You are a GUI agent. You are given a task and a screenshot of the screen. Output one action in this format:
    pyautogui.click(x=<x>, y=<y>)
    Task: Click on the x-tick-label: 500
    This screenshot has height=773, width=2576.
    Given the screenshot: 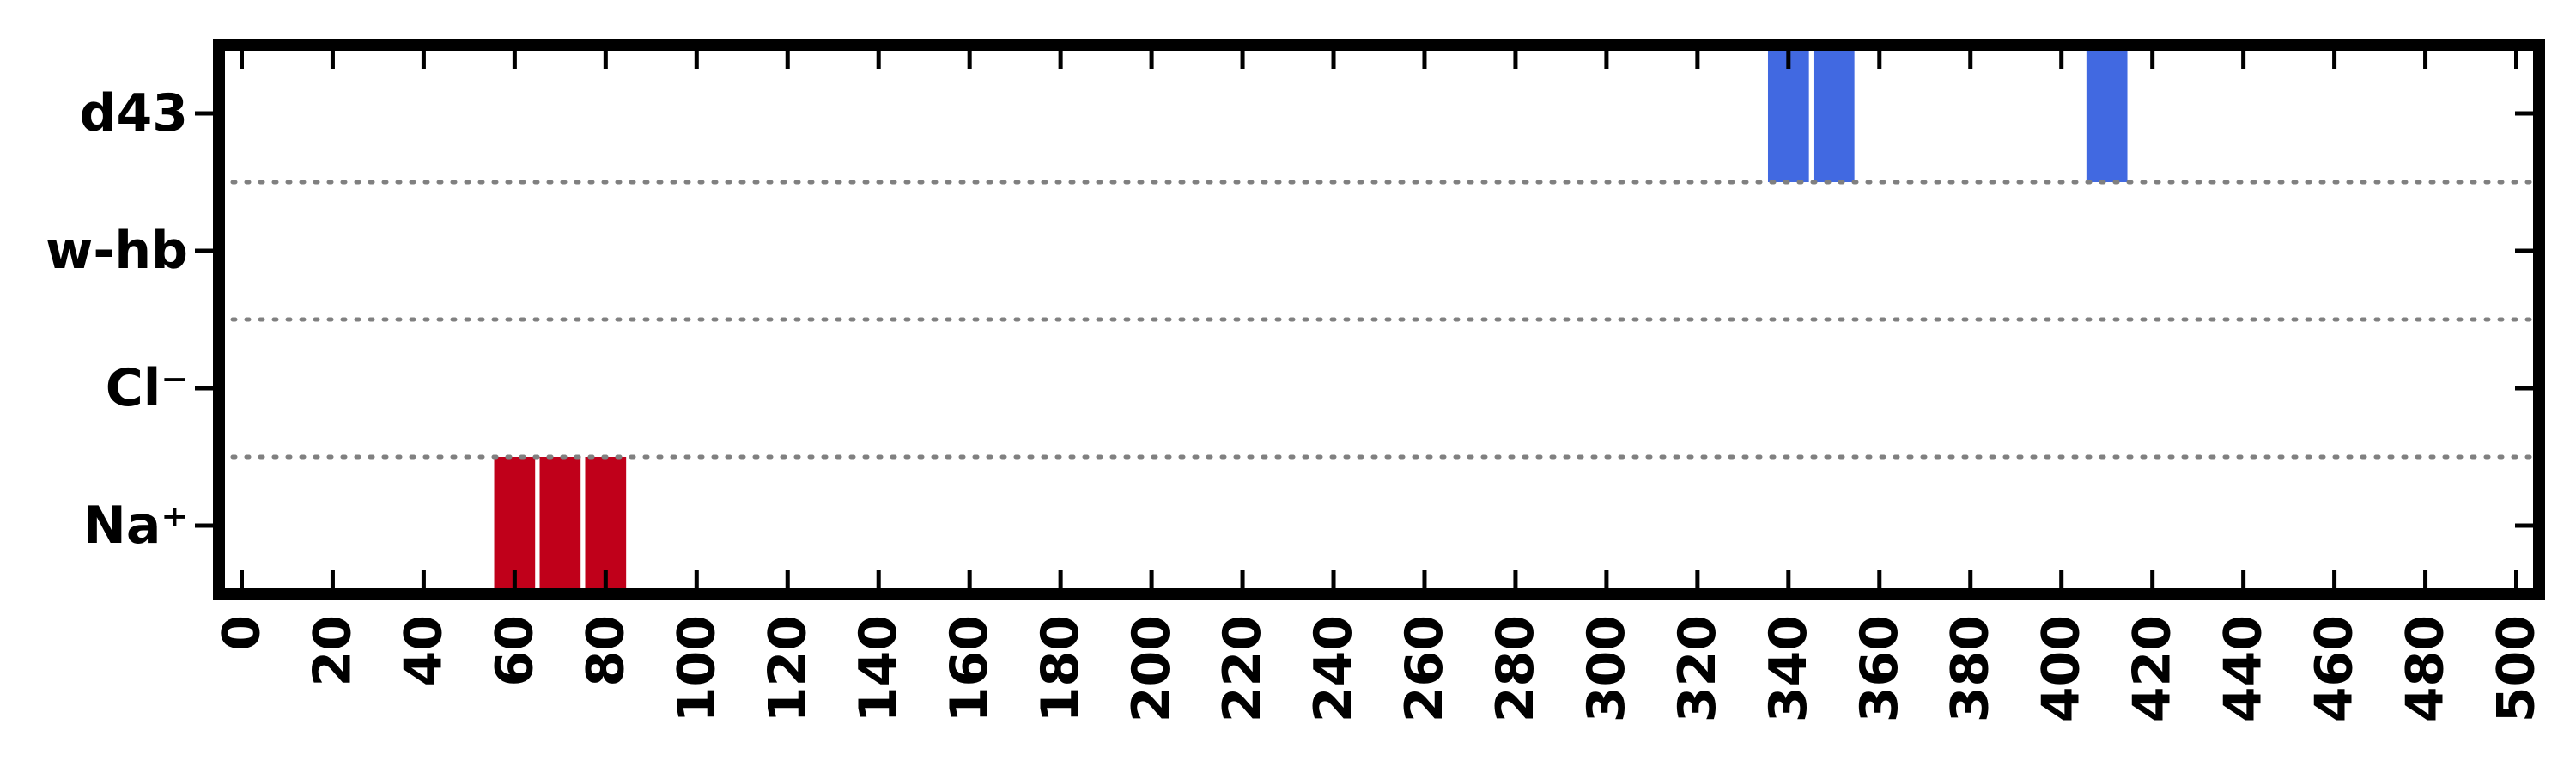 What is the action you would take?
    pyautogui.click(x=2517, y=668)
    